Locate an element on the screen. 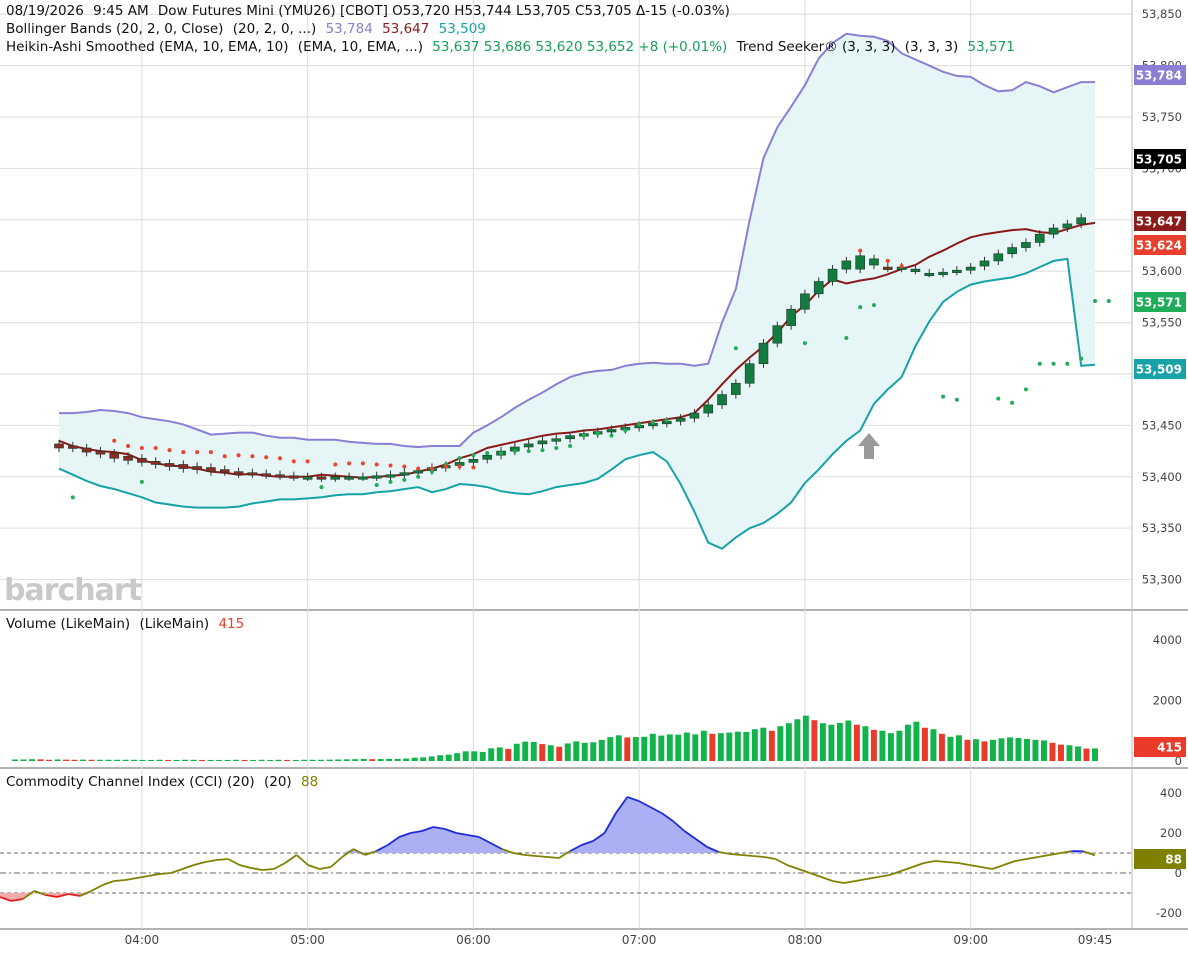 The width and height of the screenshot is (1188, 953). legend-instrument: Dow Futures Mini (YMU26) [CBOT] is located at coordinates (272, 11).